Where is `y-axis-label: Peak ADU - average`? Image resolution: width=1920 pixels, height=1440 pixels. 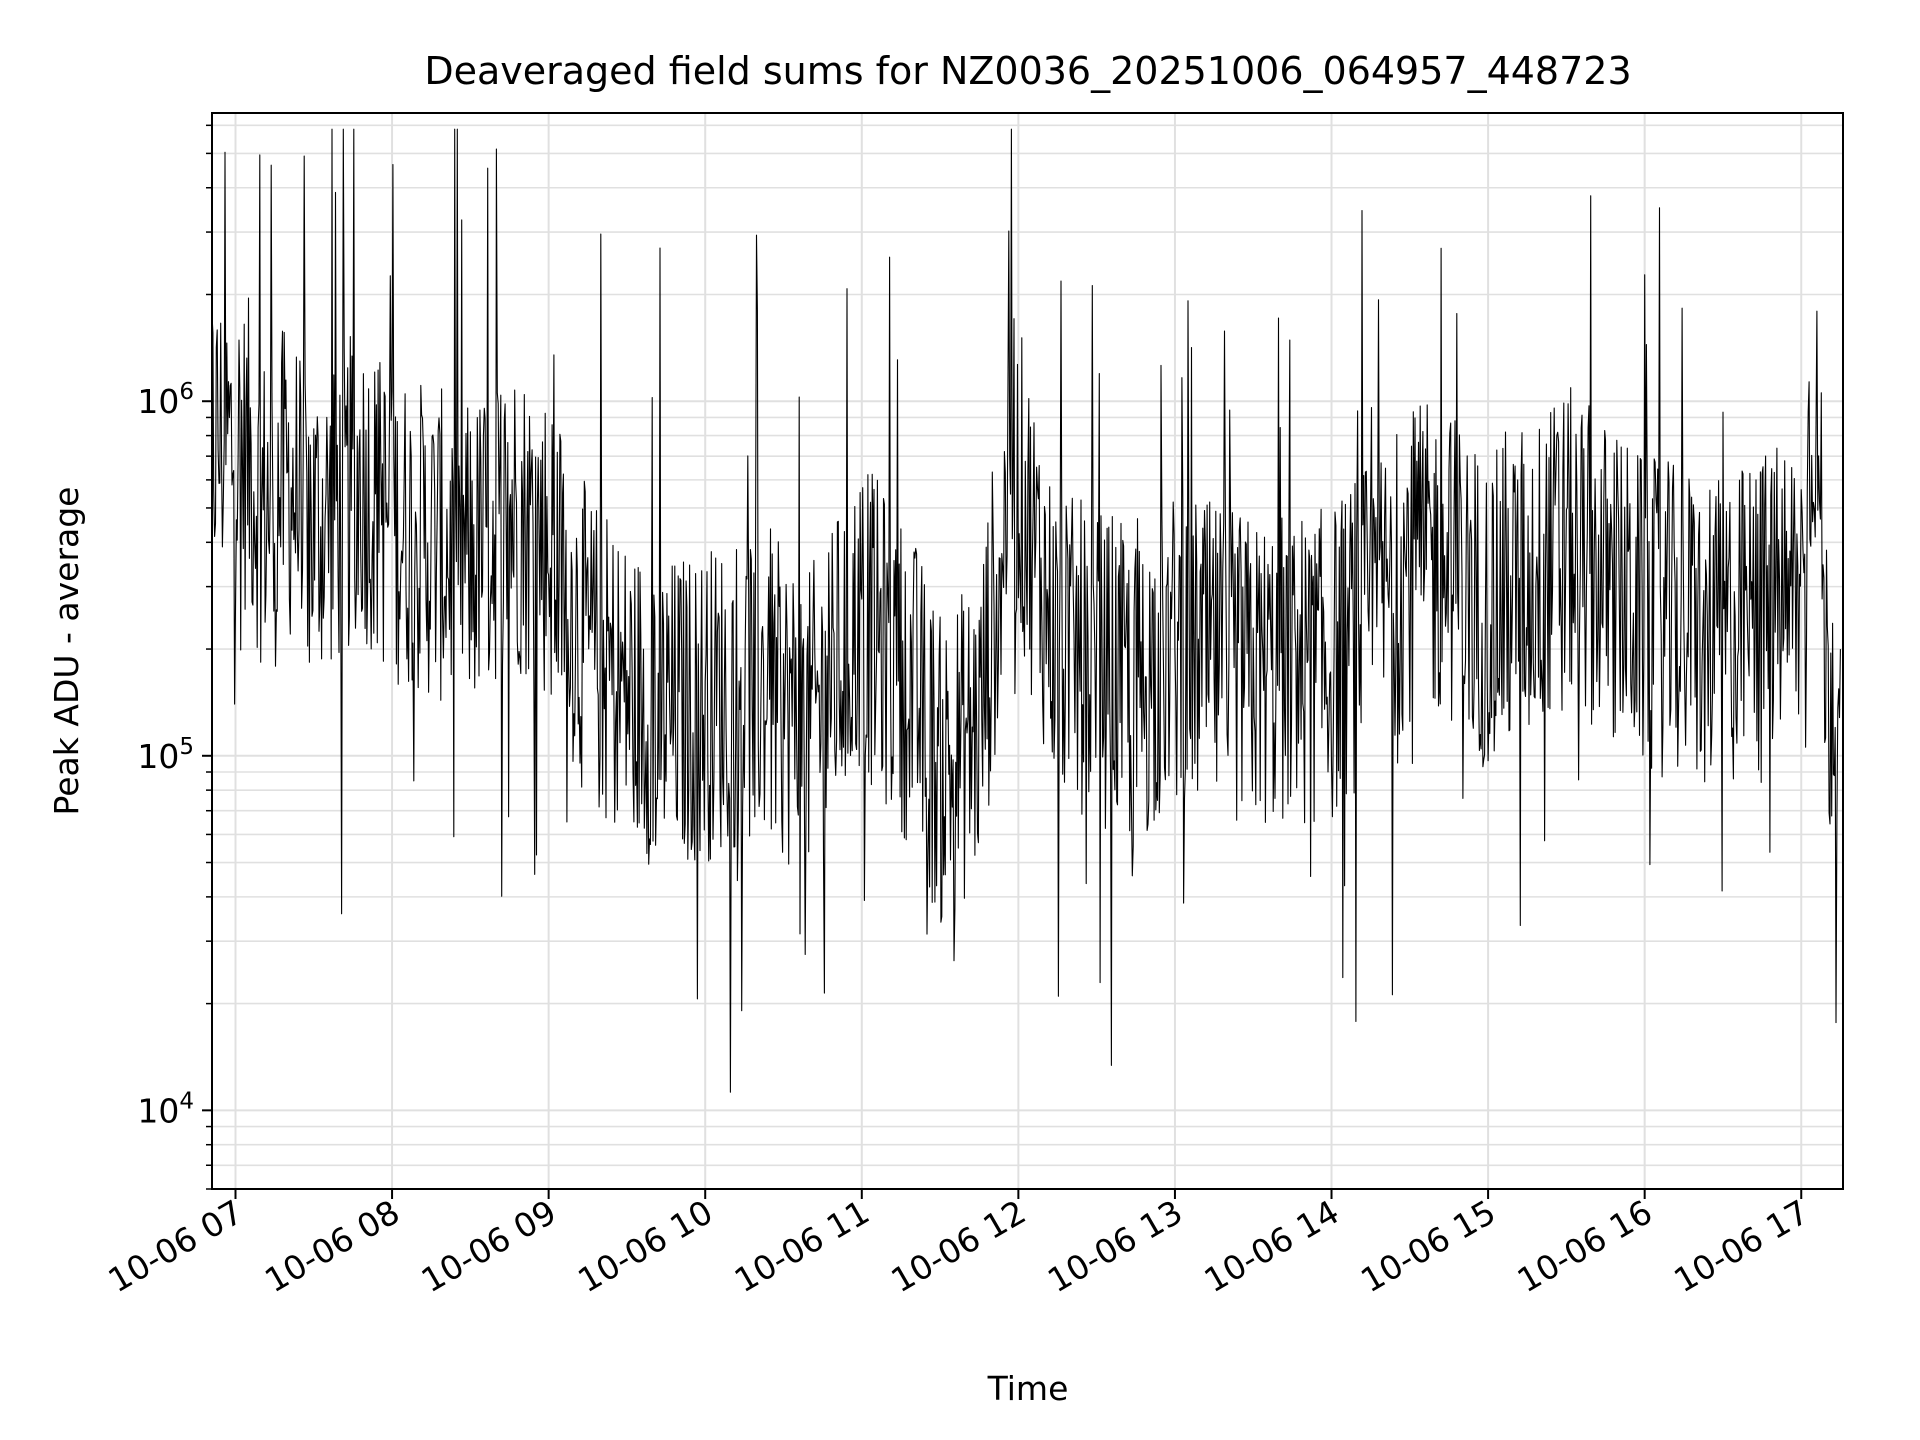
y-axis-label: Peak ADU - average is located at coordinates (66, 651).